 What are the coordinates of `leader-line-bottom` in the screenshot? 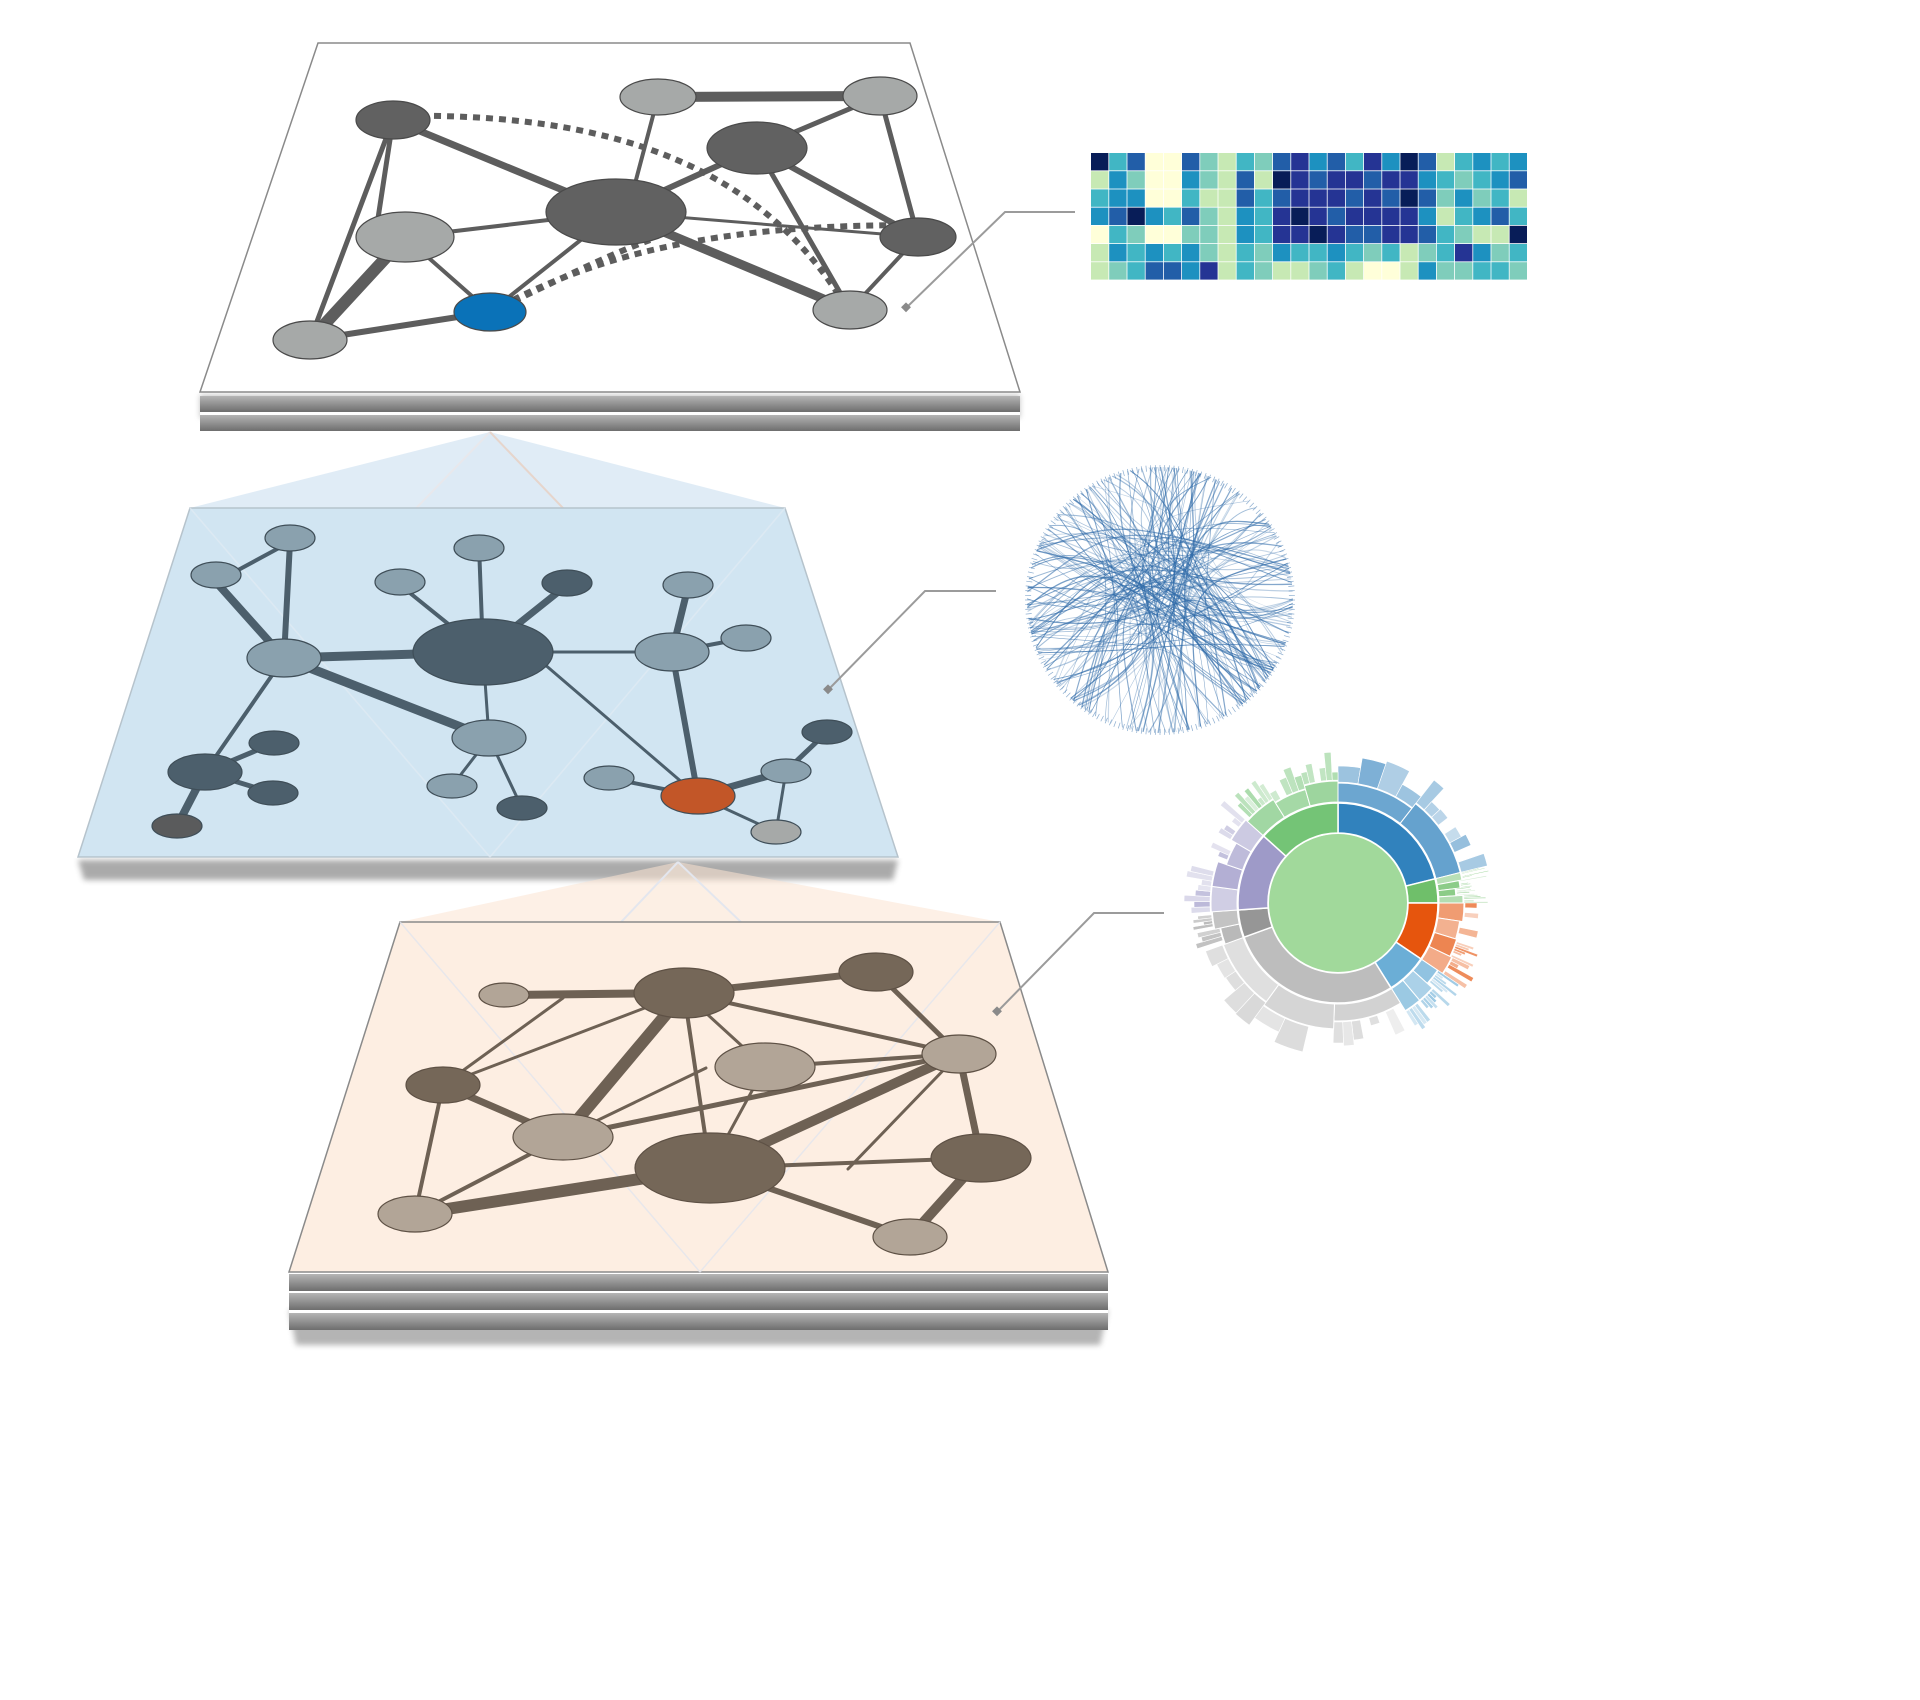 It's located at (1080, 962).